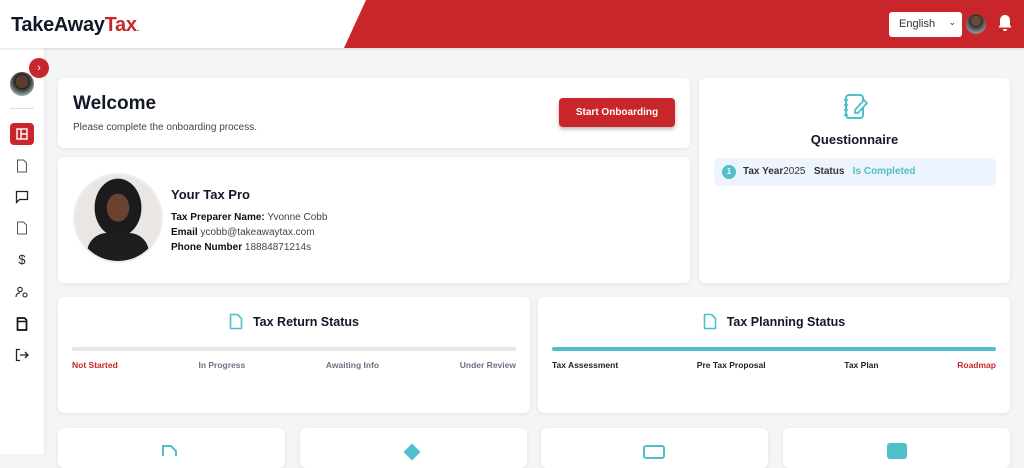  I want to click on status-step: Pre Tax Proposal, so click(731, 365).